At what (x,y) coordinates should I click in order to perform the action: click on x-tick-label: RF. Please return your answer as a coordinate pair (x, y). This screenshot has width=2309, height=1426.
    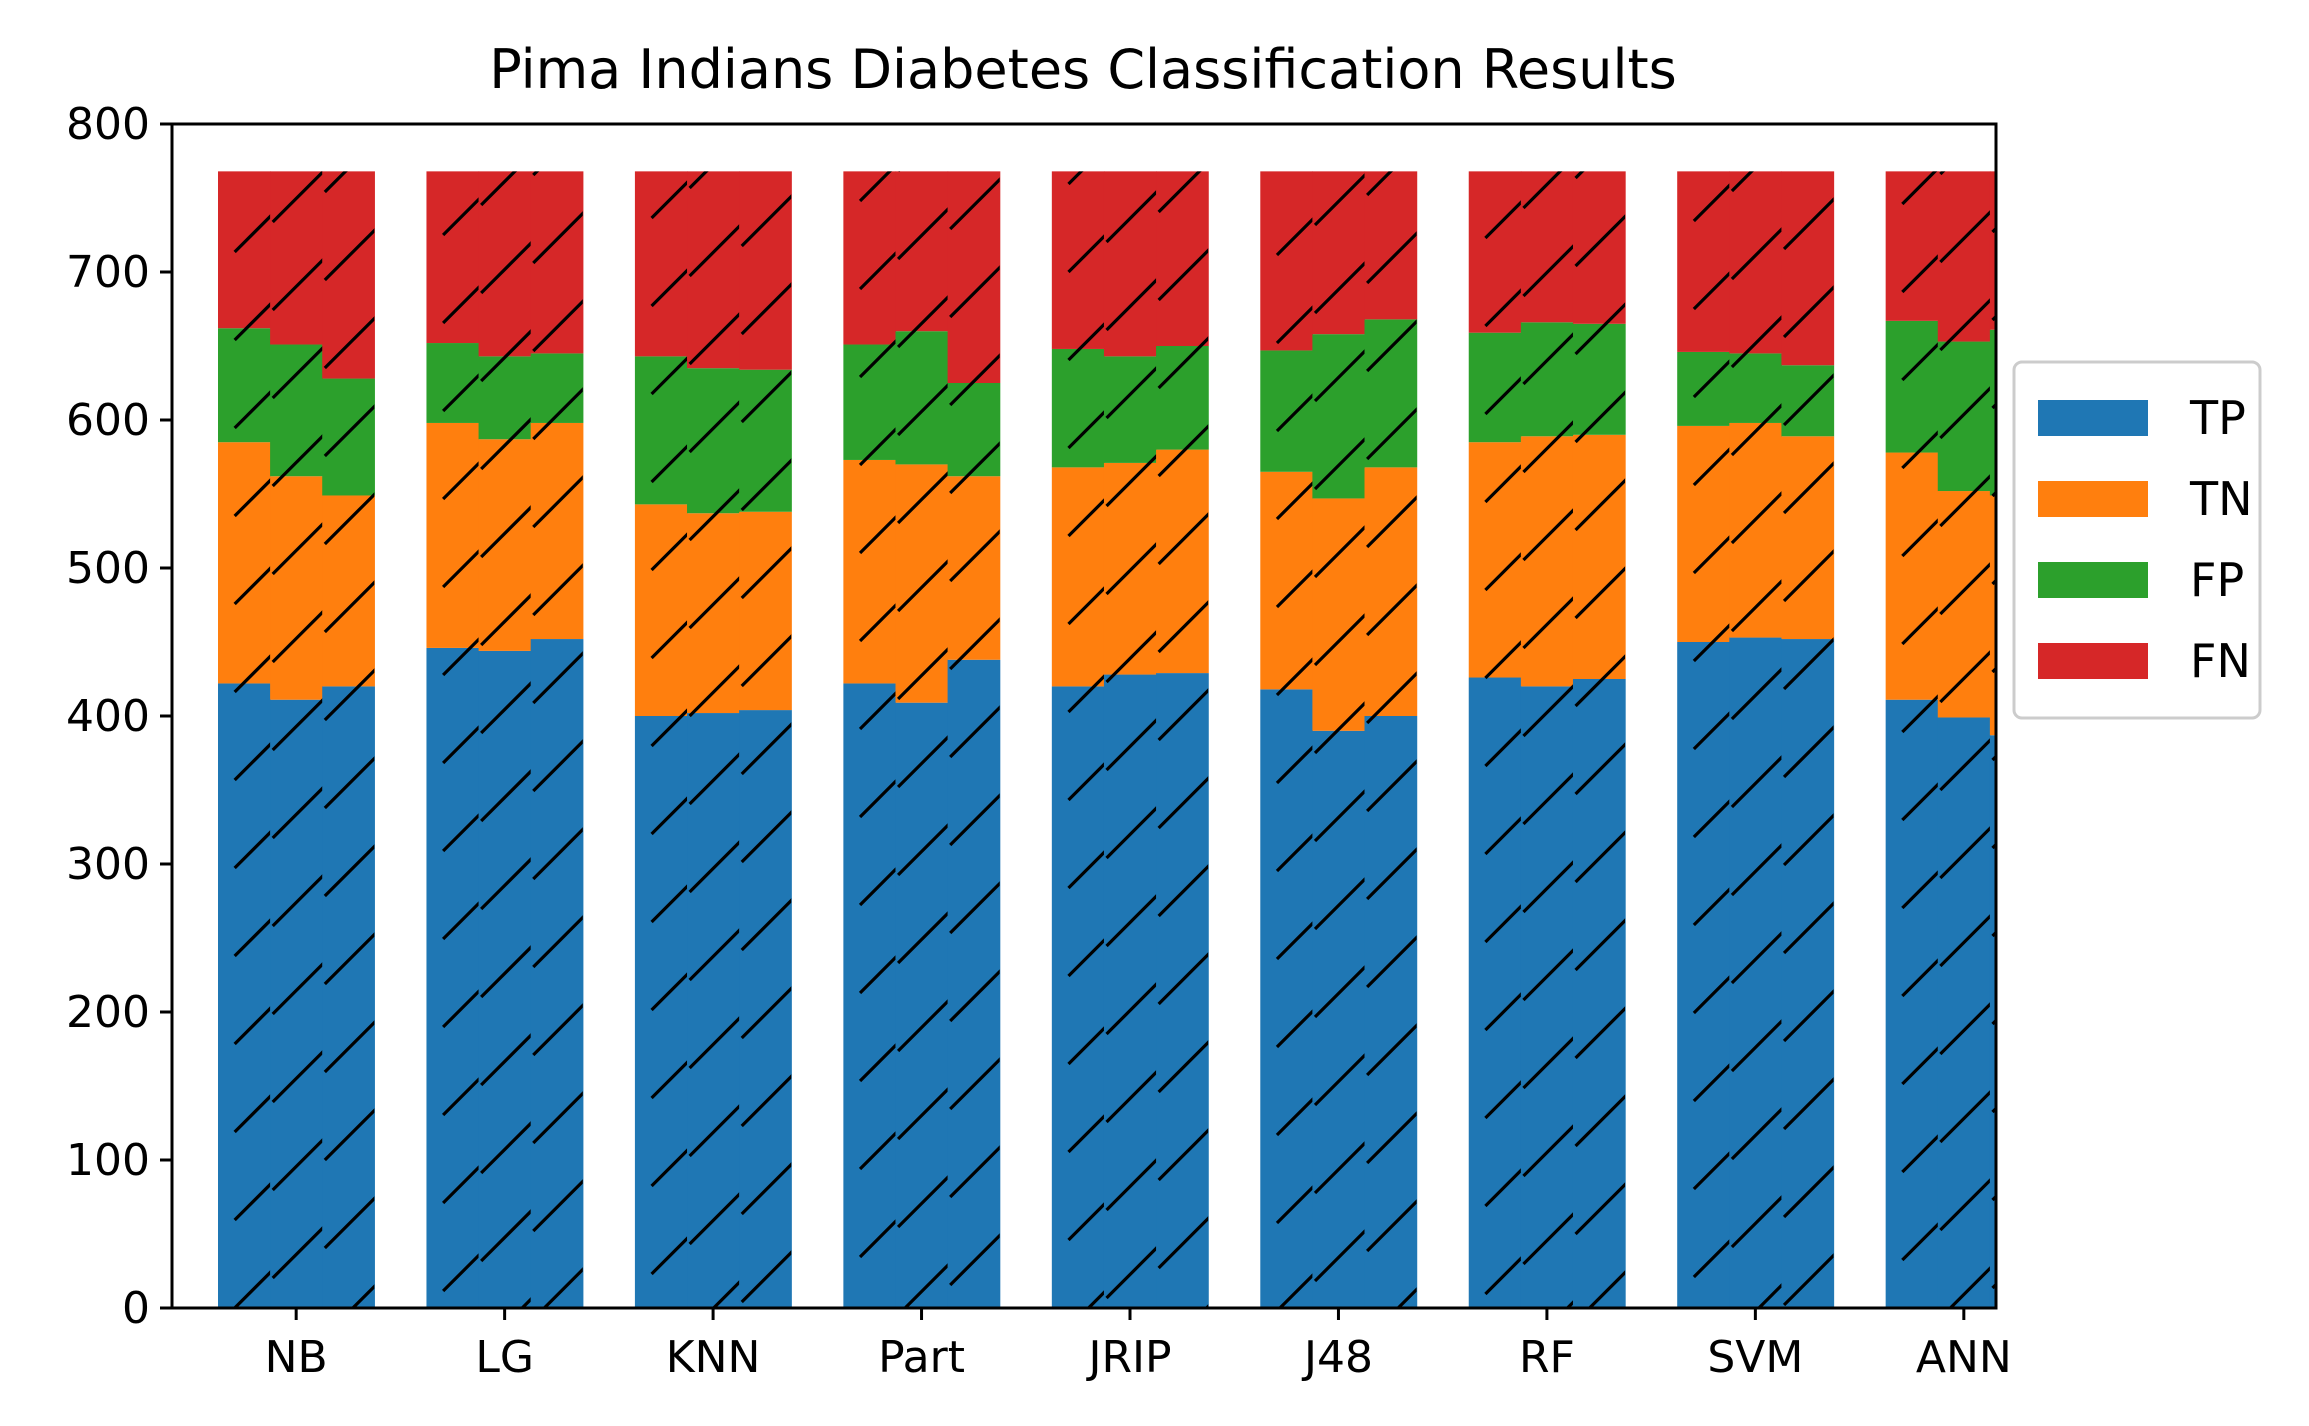
    Looking at the image, I should click on (1547, 1357).